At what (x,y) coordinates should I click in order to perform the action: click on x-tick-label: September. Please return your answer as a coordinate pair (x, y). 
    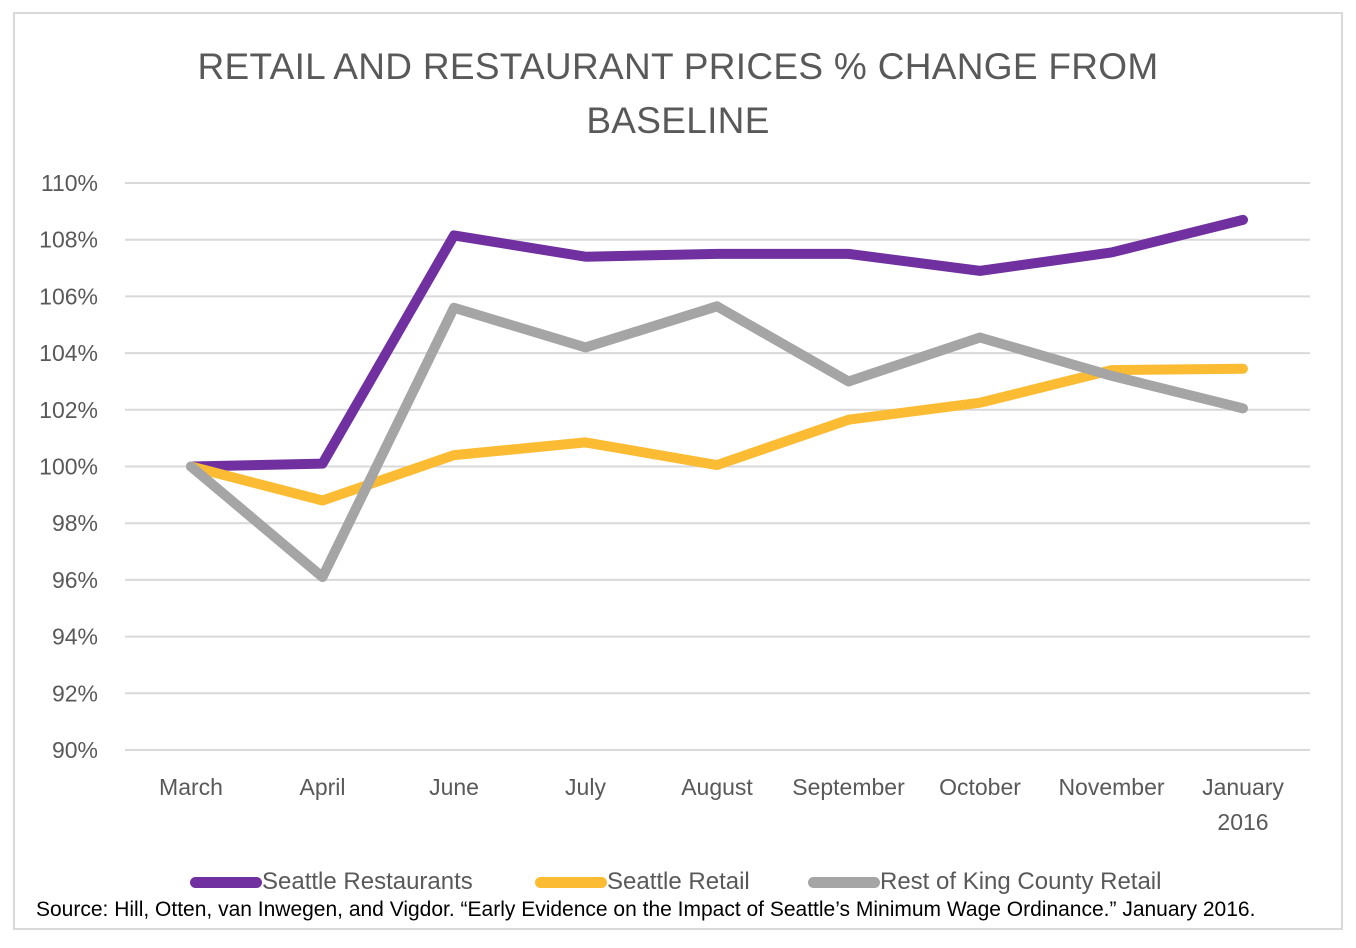
    Looking at the image, I should click on (848, 787).